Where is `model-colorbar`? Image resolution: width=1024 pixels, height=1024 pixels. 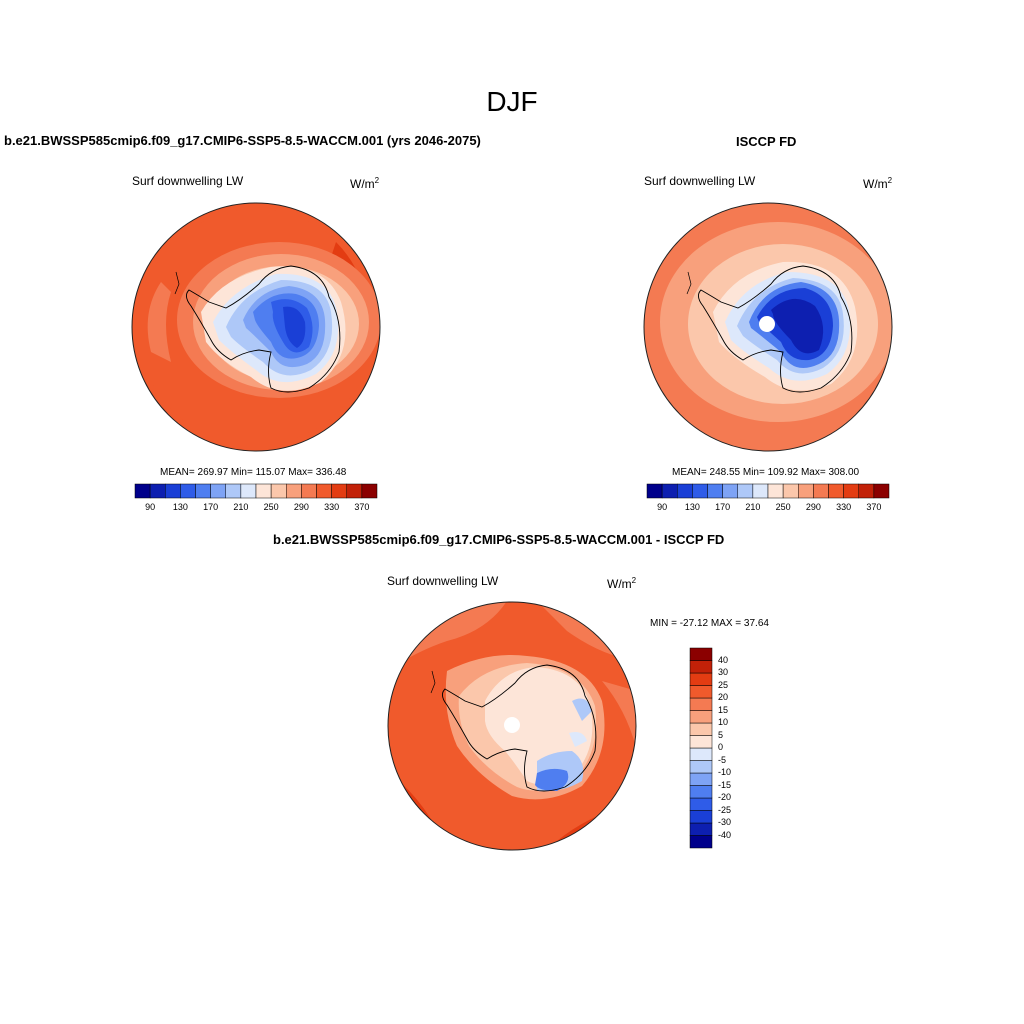 model-colorbar is located at coordinates (256, 491).